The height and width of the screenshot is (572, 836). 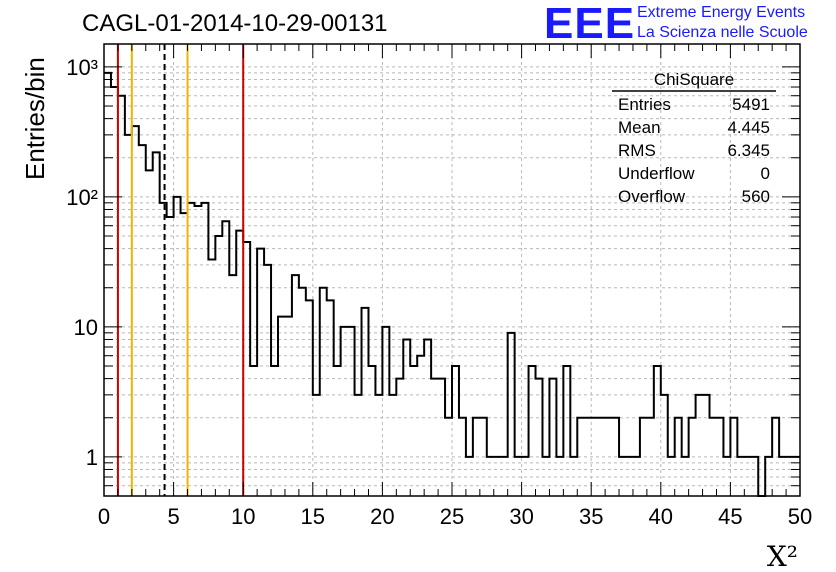 I want to click on x-tick-label: 0, so click(x=104, y=516).